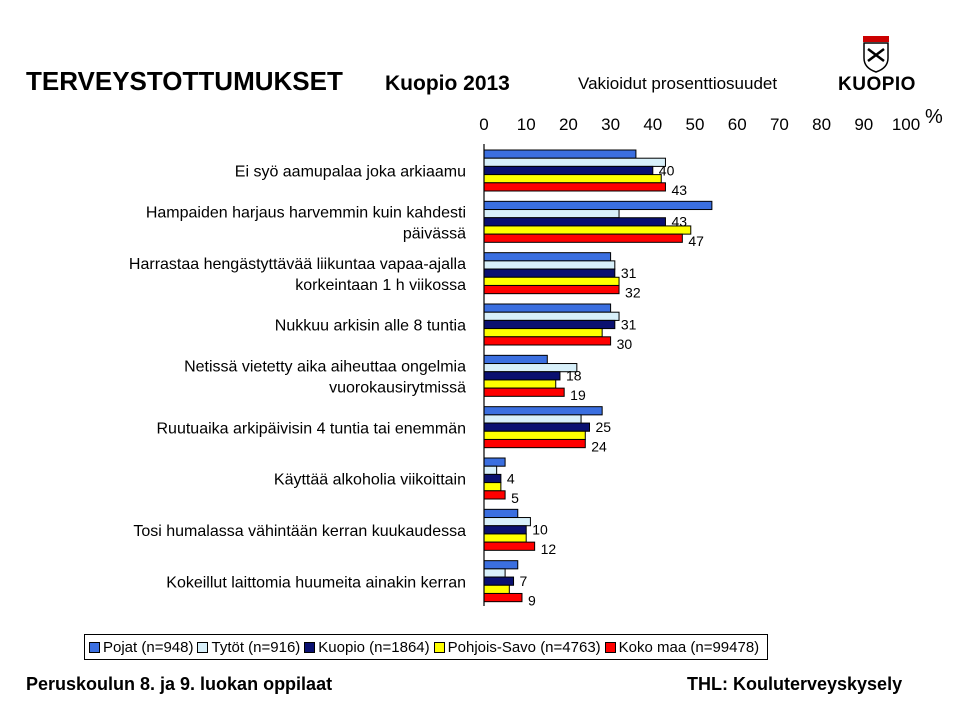 Image resolution: width=960 pixels, height=704 pixels. Describe the element at coordinates (524, 581) in the screenshot. I see `data-label: 7` at that location.